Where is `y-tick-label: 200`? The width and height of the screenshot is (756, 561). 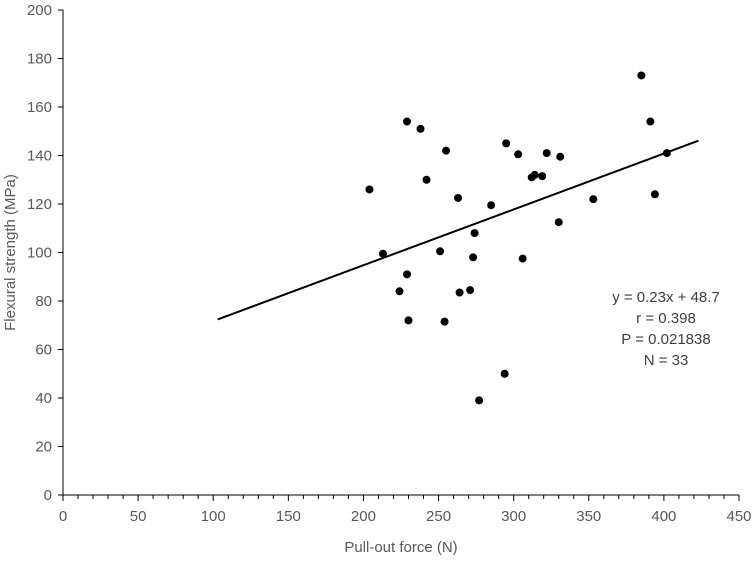
y-tick-label: 200 is located at coordinates (39, 10).